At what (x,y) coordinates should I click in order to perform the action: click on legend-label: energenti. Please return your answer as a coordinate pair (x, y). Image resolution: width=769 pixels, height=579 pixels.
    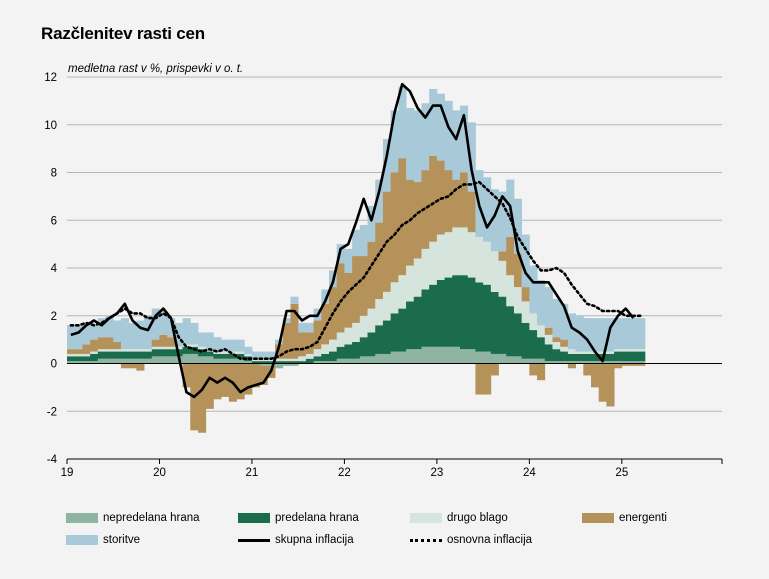
    Looking at the image, I should click on (643, 518).